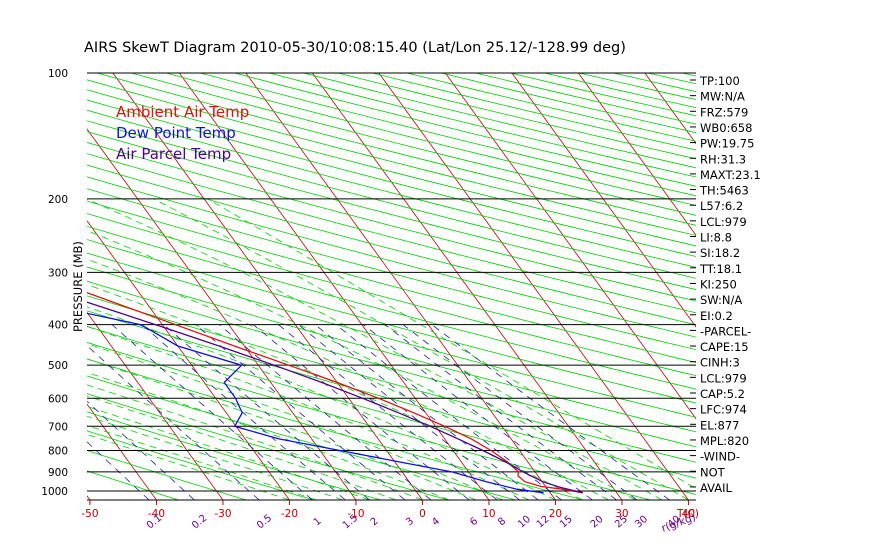  I want to click on index-label: AVAIL, so click(716, 488).